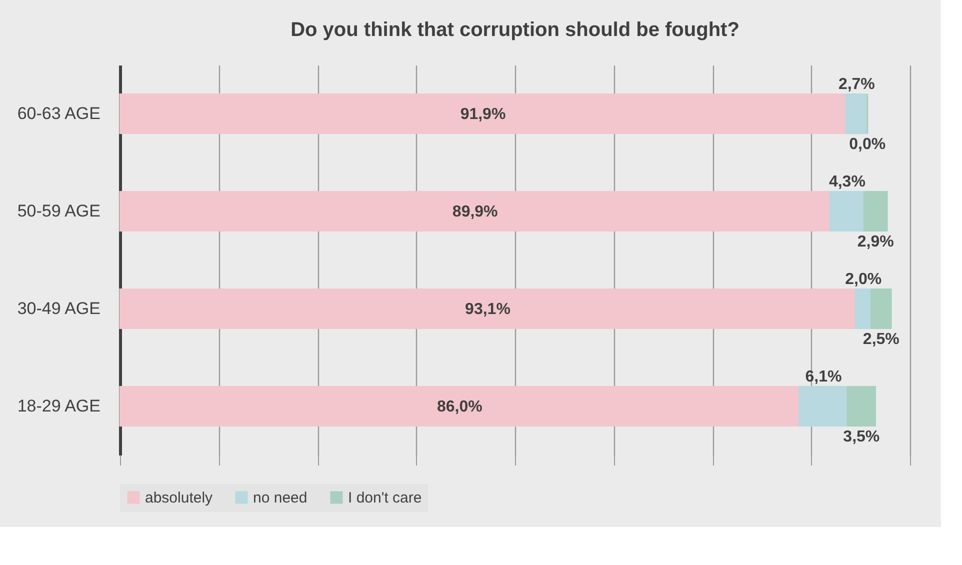  I want to click on legend-label: no need, so click(280, 498).